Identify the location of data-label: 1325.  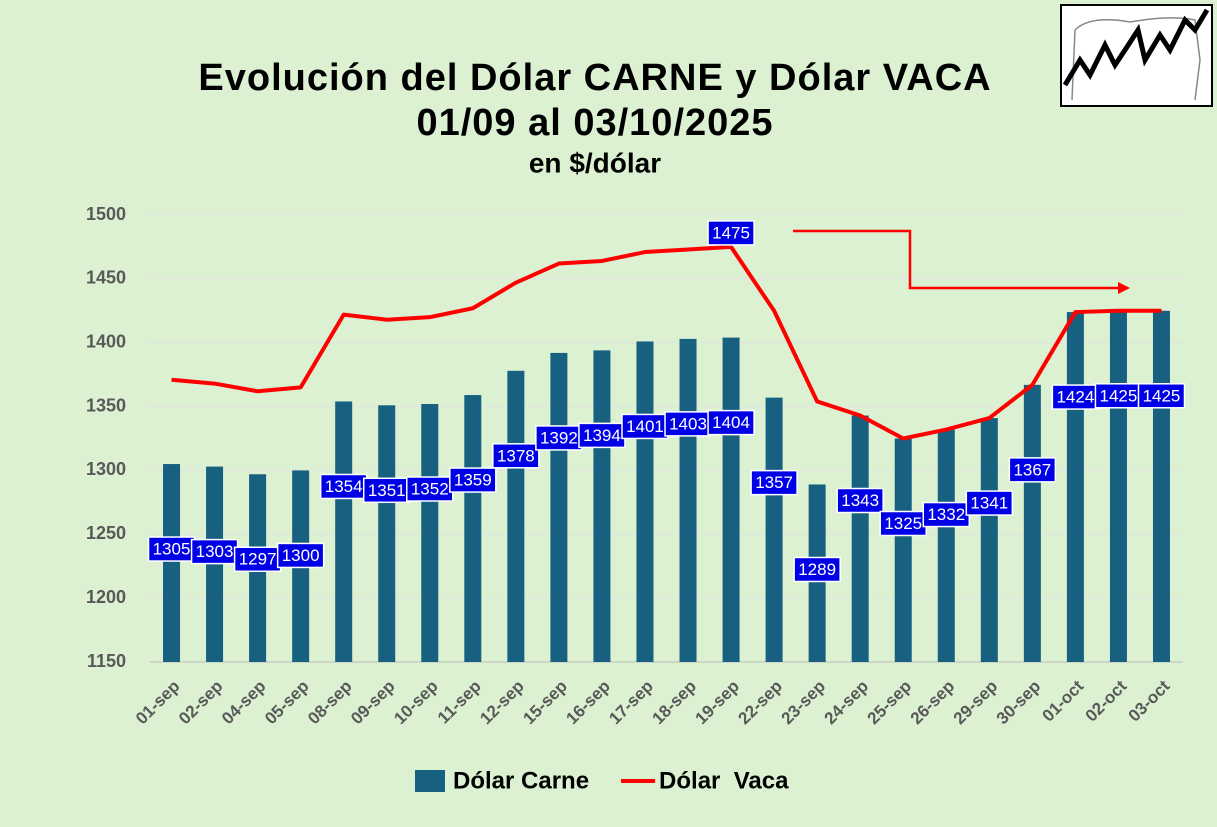
(903, 523).